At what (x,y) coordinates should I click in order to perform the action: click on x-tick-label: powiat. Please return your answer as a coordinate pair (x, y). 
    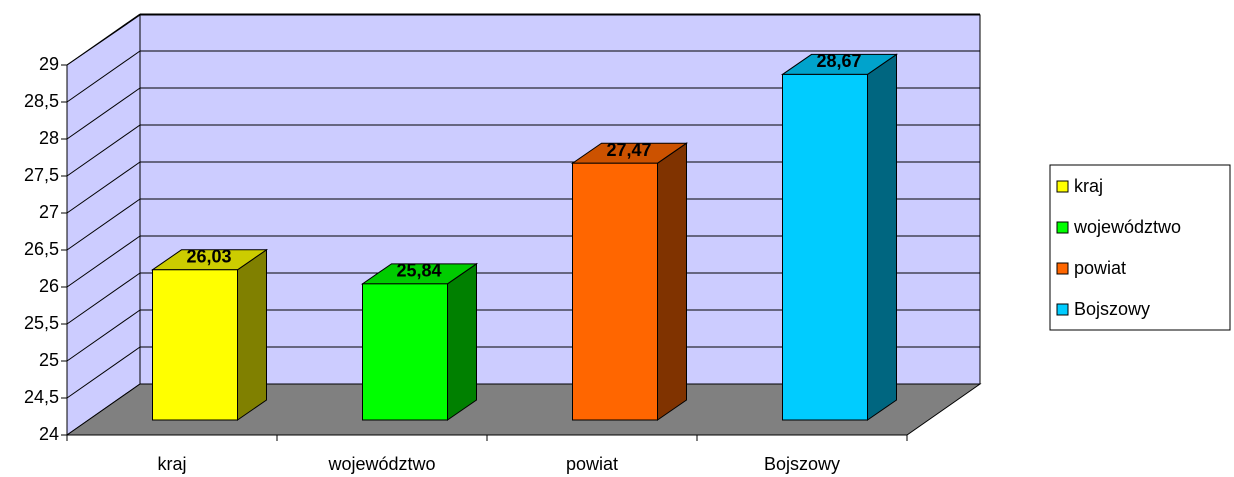
    Looking at the image, I should click on (592, 464).